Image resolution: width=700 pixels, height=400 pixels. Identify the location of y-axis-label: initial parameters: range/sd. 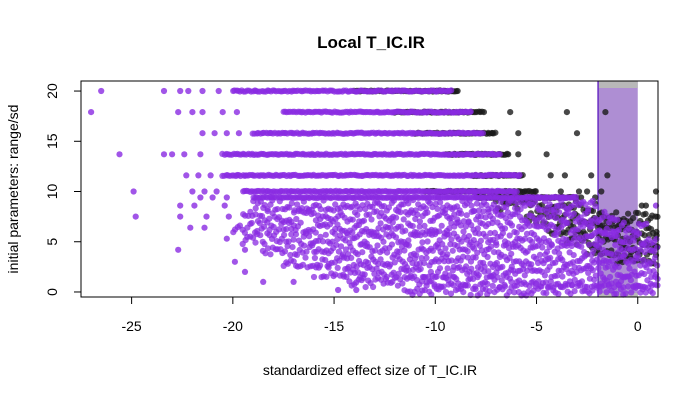
(13, 189).